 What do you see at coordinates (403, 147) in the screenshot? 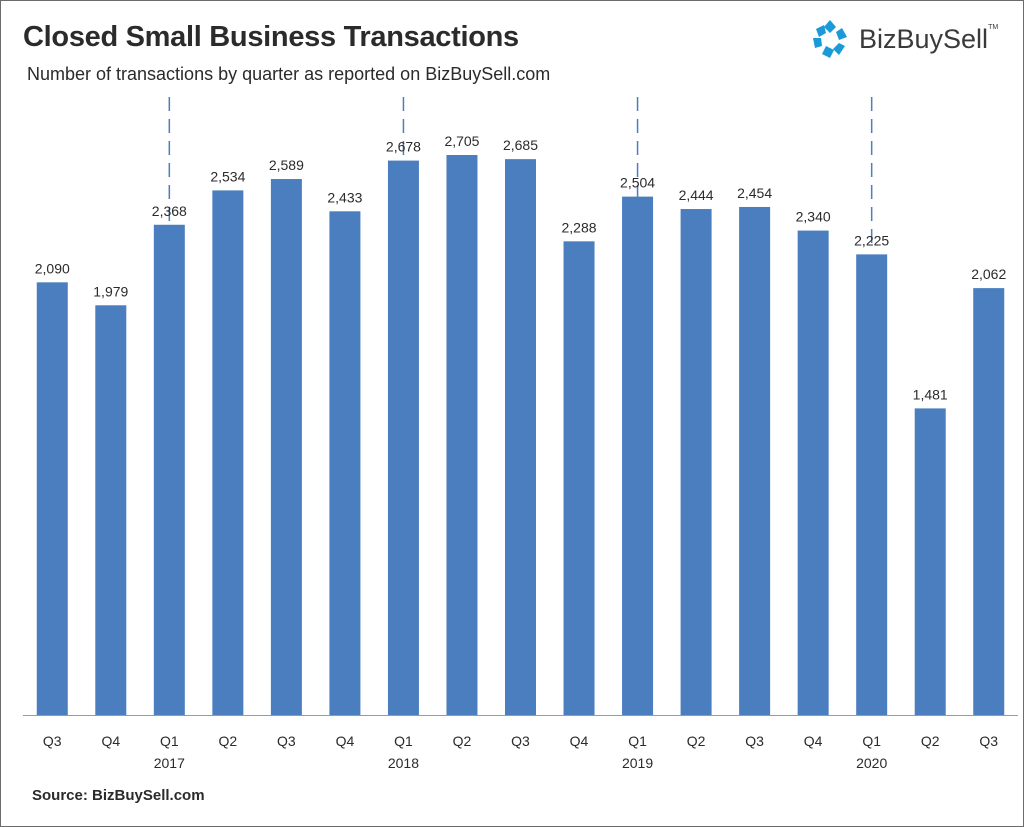
I see `data-label: 2,678` at bounding box center [403, 147].